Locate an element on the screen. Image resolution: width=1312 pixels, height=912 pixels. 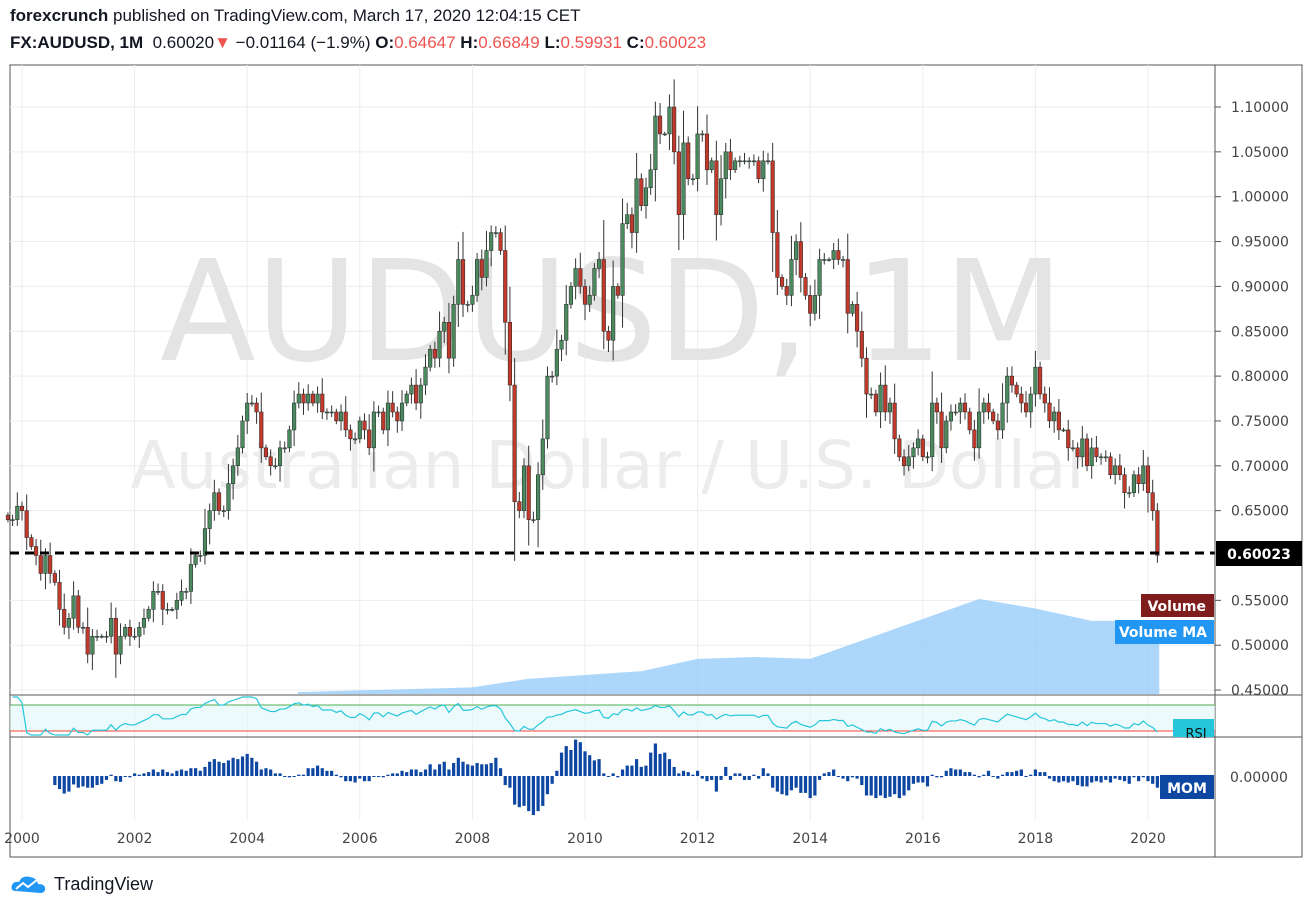
open-value: 0.64647 is located at coordinates (425, 42).